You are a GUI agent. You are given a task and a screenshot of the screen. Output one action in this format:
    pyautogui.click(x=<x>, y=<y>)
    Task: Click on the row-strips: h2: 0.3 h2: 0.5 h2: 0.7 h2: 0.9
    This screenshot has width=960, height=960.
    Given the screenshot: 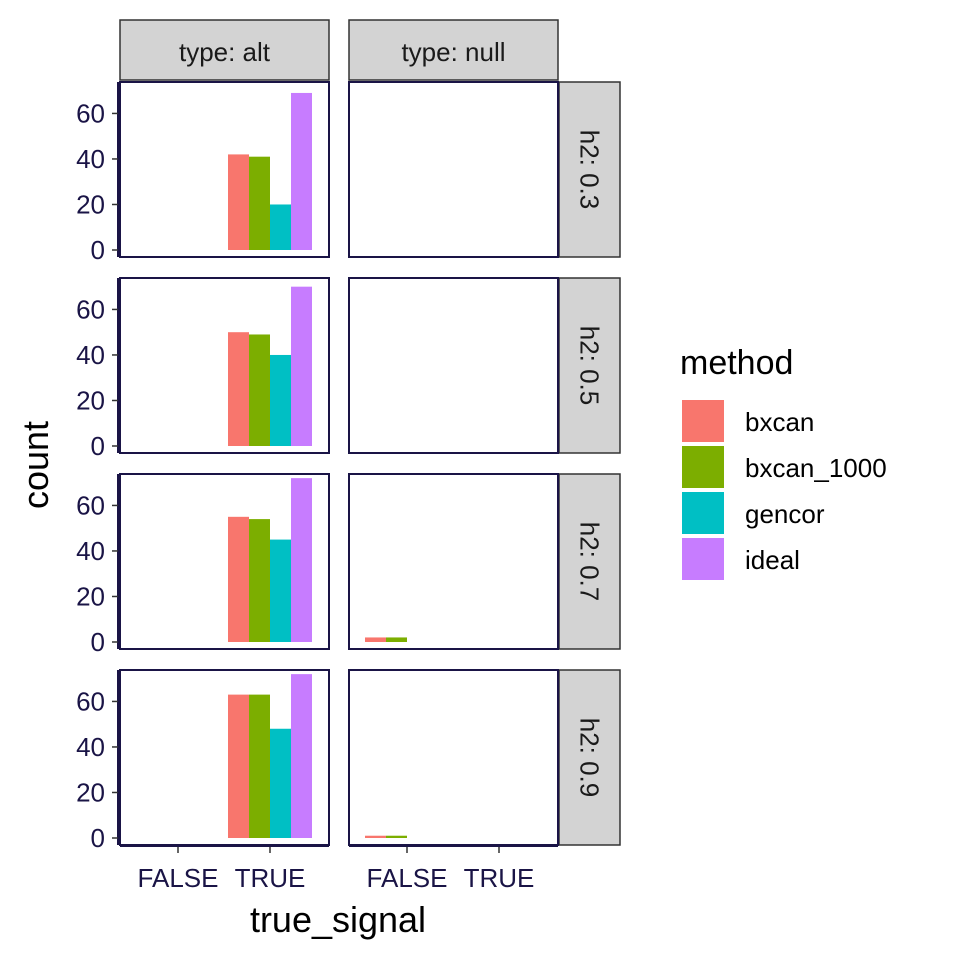 What is the action you would take?
    pyautogui.click(x=589, y=463)
    